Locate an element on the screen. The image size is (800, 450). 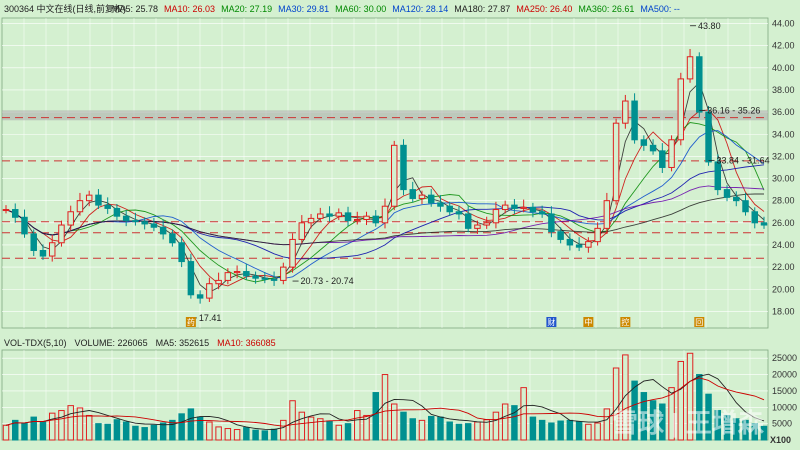
watermark-logo: 雪球 | 王增森 is located at coordinates (688, 423).